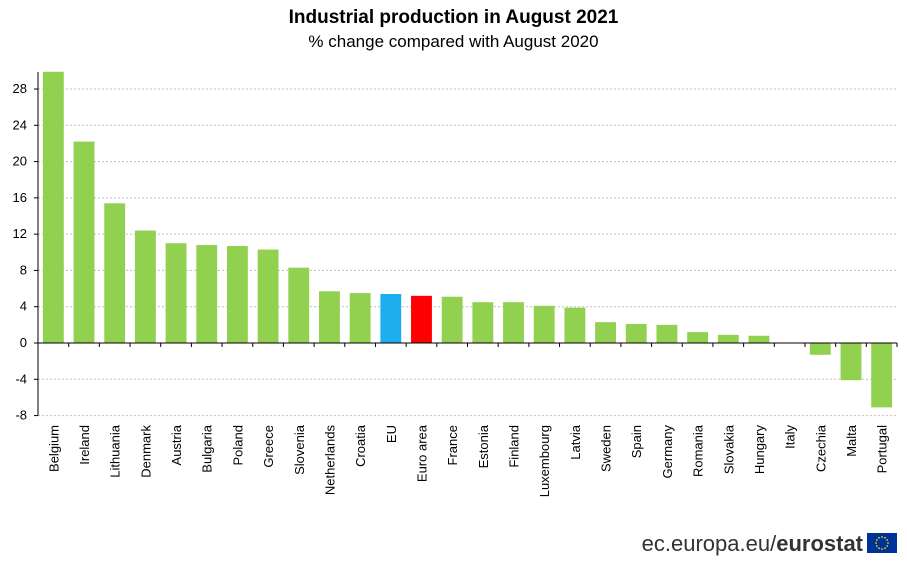  What do you see at coordinates (53, 448) in the screenshot?
I see `x-category-label: Belgium` at bounding box center [53, 448].